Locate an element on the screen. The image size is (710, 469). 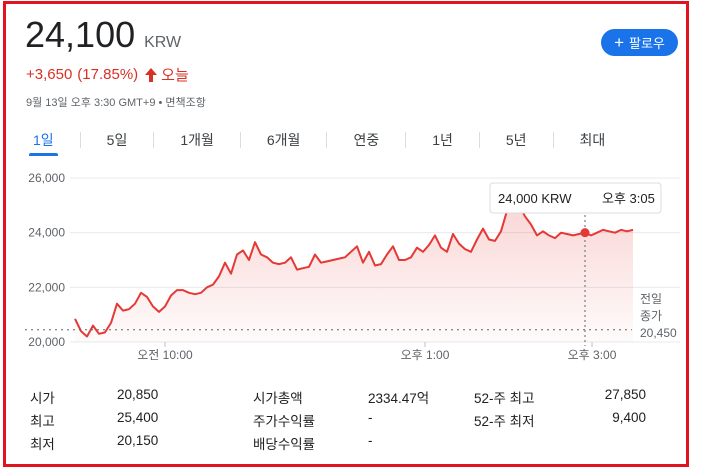
tooltip-value: 24,000 KRW is located at coordinates (535, 198).